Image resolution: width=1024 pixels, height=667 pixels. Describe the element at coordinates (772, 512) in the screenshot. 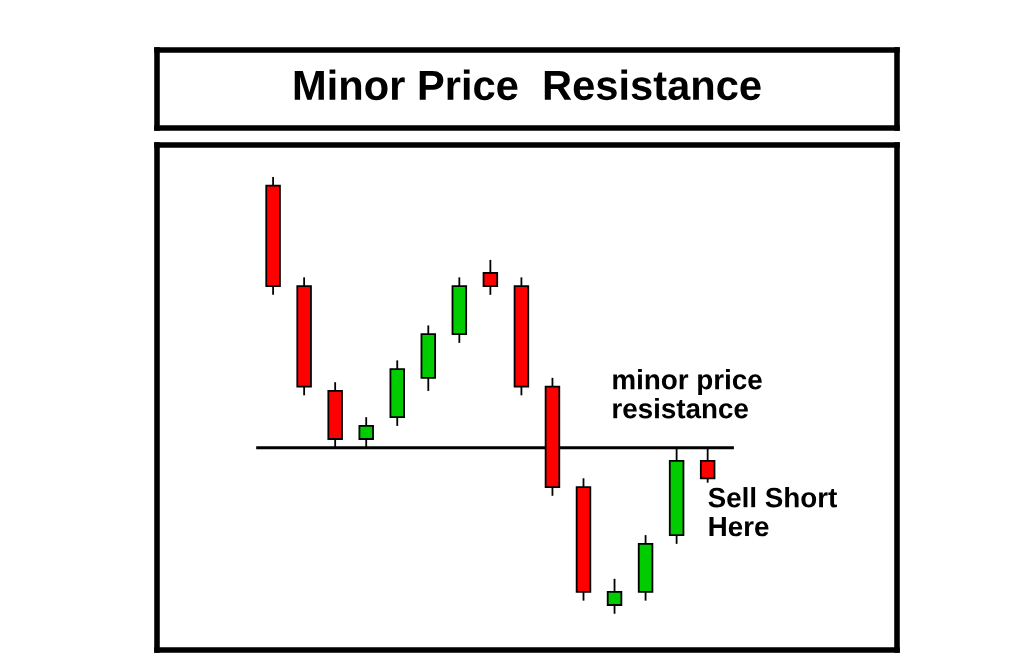

I see `annotation: Sell Short Here` at that location.